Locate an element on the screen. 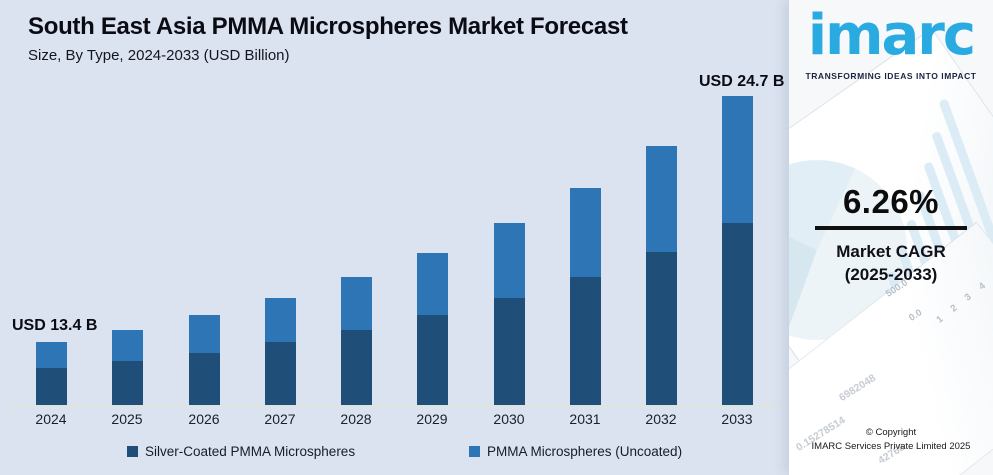 The width and height of the screenshot is (993, 475). bar-2030 is located at coordinates (509, 314).